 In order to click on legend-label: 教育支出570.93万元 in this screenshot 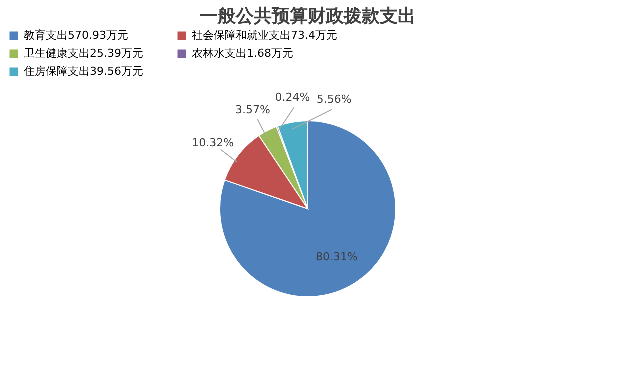, I will do `click(76, 35)`.